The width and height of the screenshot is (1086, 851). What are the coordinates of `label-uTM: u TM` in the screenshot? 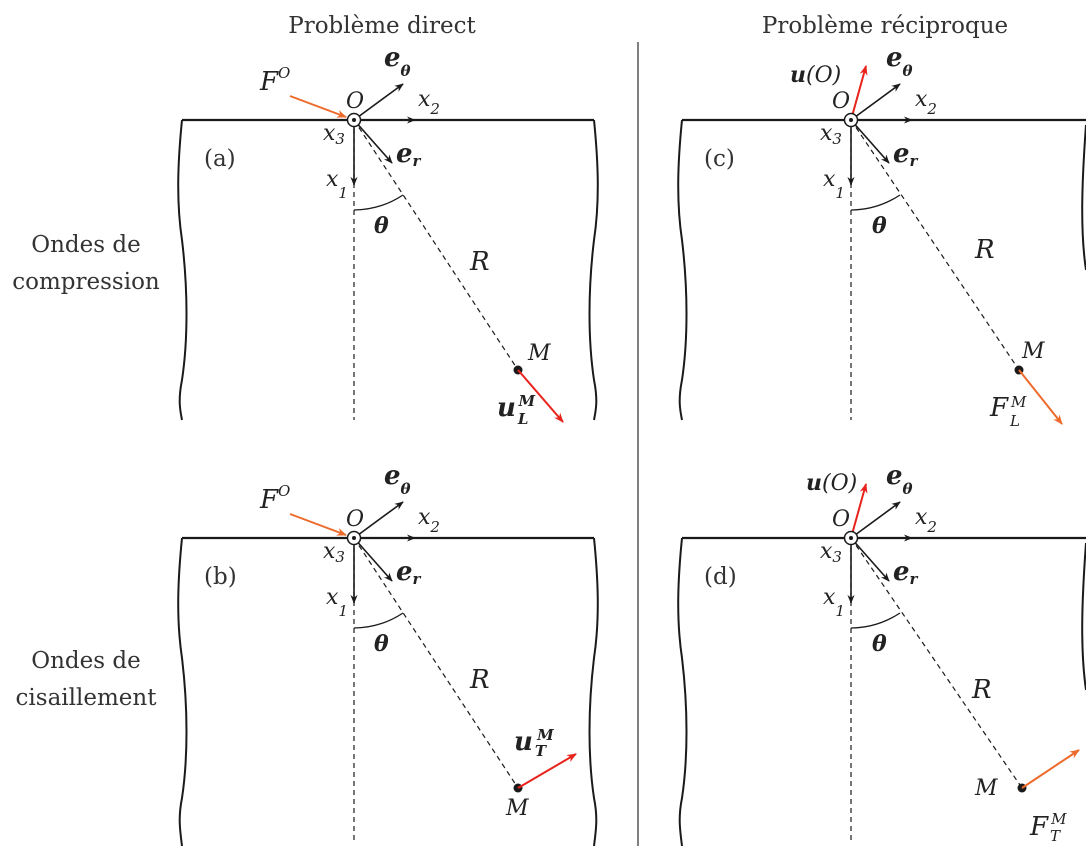 It's located at (534, 743).